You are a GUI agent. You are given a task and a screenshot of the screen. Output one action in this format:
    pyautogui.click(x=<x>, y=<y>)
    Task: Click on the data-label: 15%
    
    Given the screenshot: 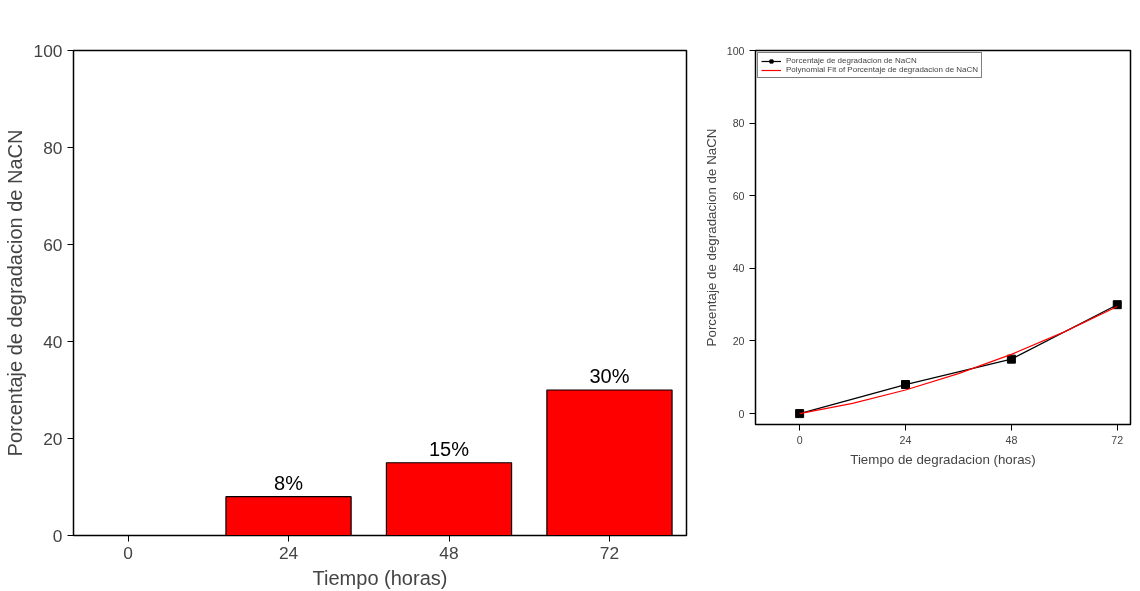 What is the action you would take?
    pyautogui.click(x=449, y=448)
    